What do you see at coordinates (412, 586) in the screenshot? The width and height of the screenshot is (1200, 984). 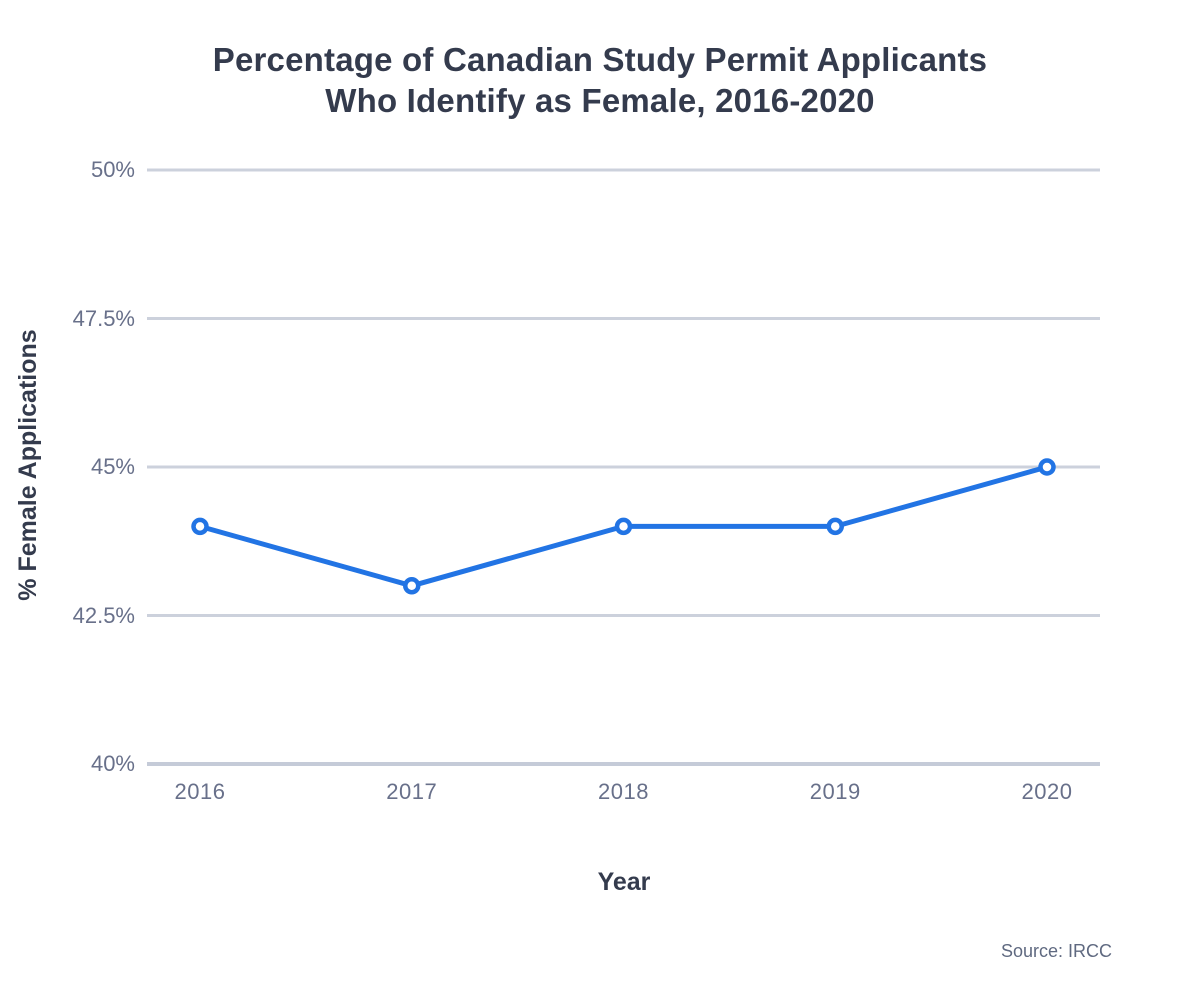 I see `data-point-2017` at bounding box center [412, 586].